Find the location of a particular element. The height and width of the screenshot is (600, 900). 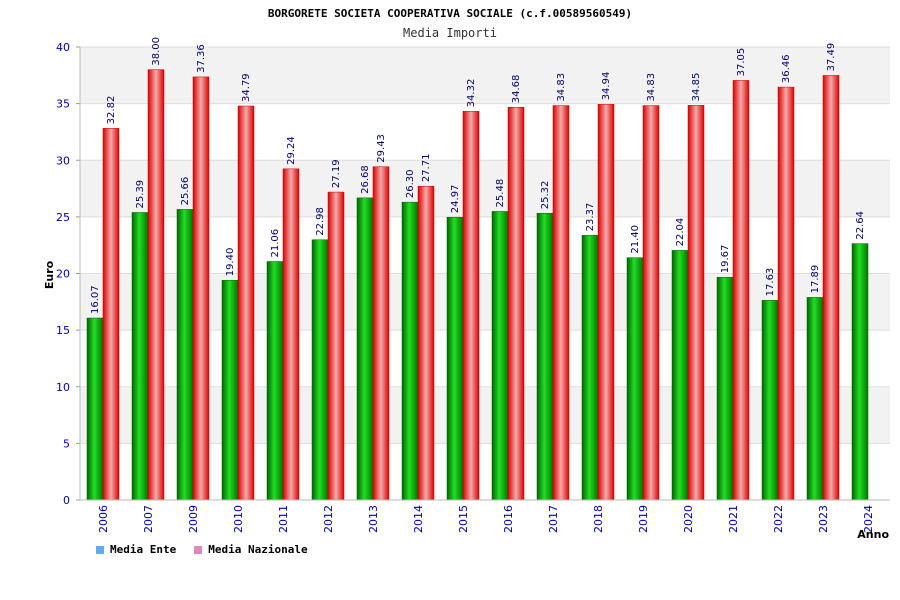

legend-item-media-ente: Media Ente is located at coordinates (136, 549).